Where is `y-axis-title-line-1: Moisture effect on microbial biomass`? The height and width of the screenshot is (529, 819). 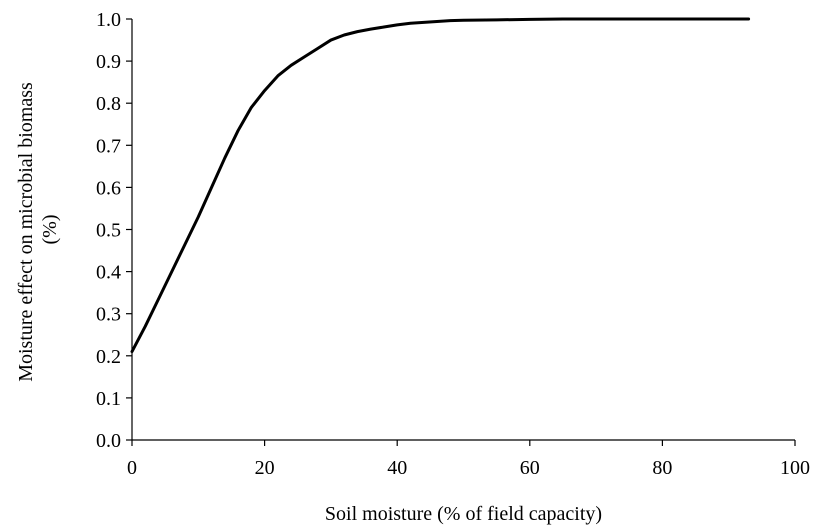
y-axis-title-line-1: Moisture effect on microbial biomass is located at coordinates (26, 232).